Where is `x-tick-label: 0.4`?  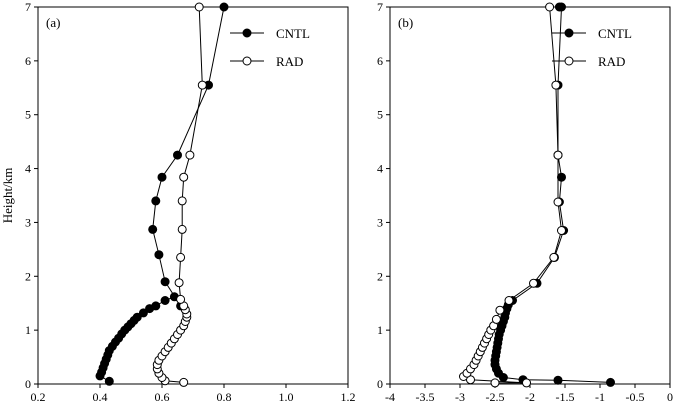
x-tick-label: 0.4 is located at coordinates (100, 397).